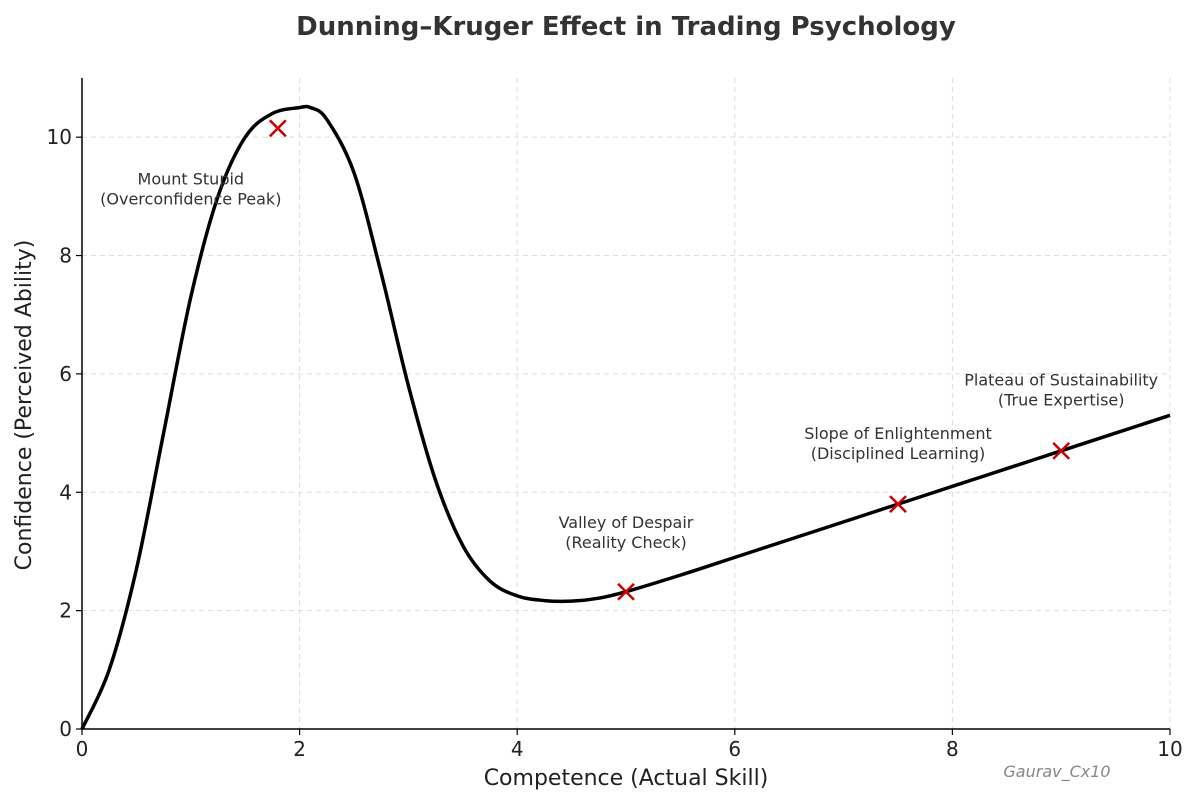 This screenshot has height=804, width=1200. I want to click on y-tick-label-3: 6, so click(65, 374).